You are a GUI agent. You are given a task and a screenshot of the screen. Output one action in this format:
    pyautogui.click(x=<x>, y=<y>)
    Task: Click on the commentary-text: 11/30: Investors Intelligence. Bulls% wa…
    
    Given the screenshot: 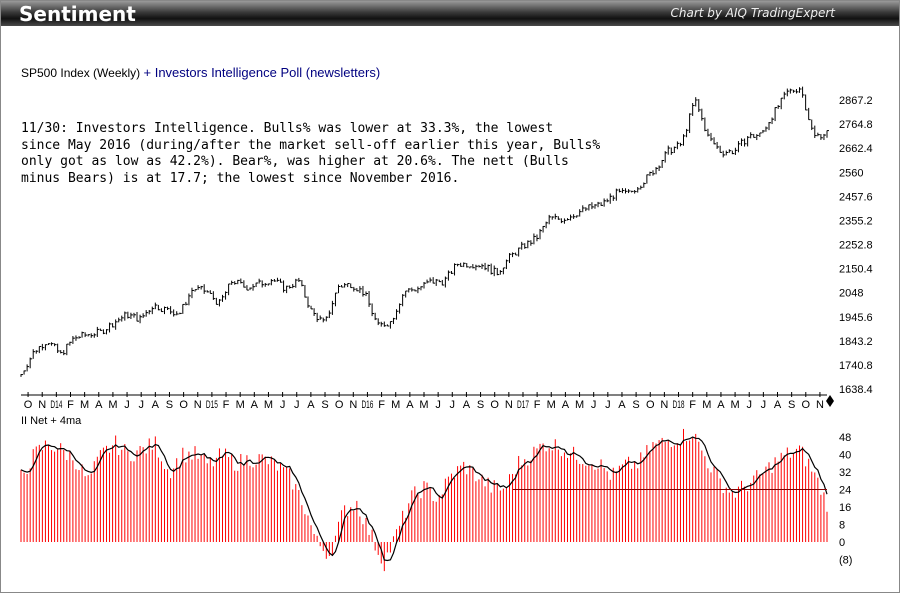 What is the action you would take?
    pyautogui.click(x=311, y=153)
    